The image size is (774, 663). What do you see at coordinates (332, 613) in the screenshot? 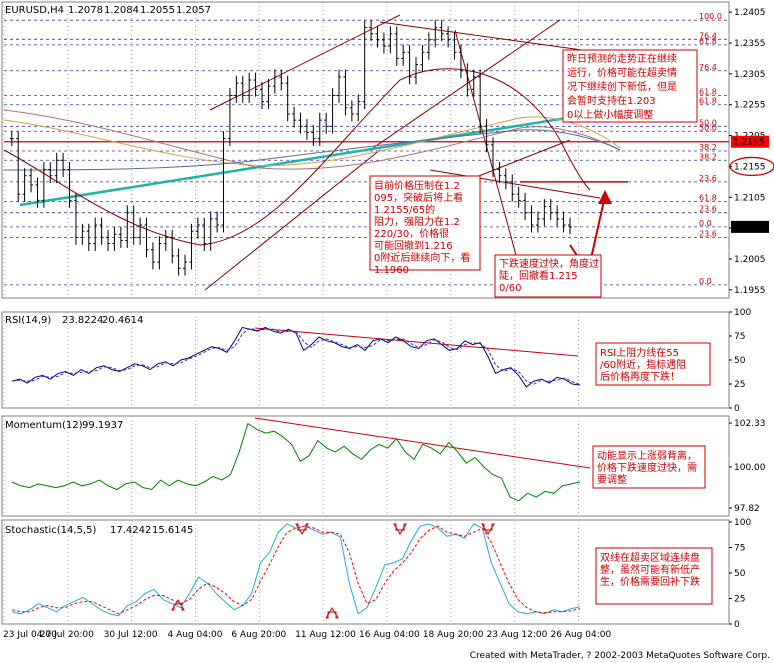
I see `arrow-up-icon` at bounding box center [332, 613].